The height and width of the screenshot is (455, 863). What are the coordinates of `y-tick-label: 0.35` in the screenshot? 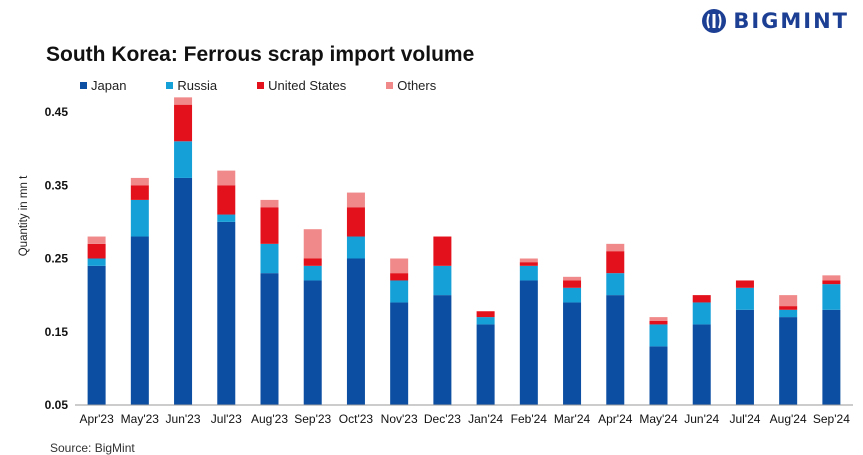 It's located at (57, 185).